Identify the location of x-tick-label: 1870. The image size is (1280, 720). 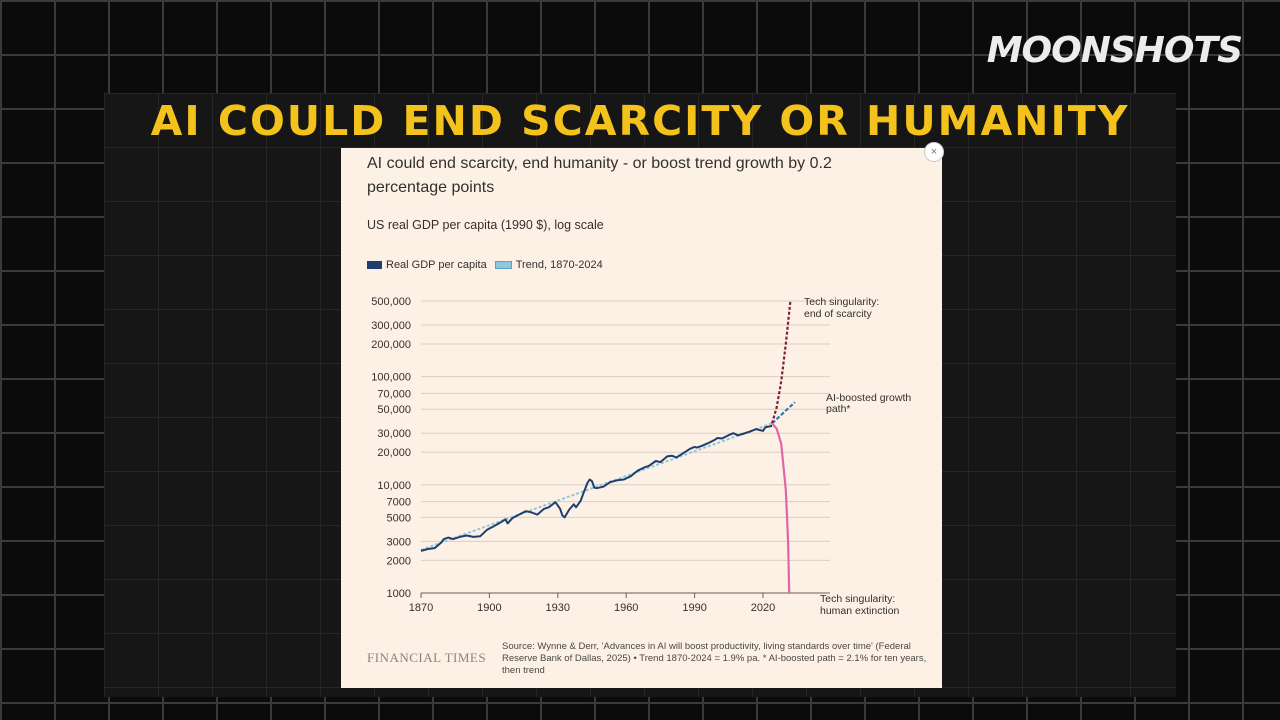
(421, 608).